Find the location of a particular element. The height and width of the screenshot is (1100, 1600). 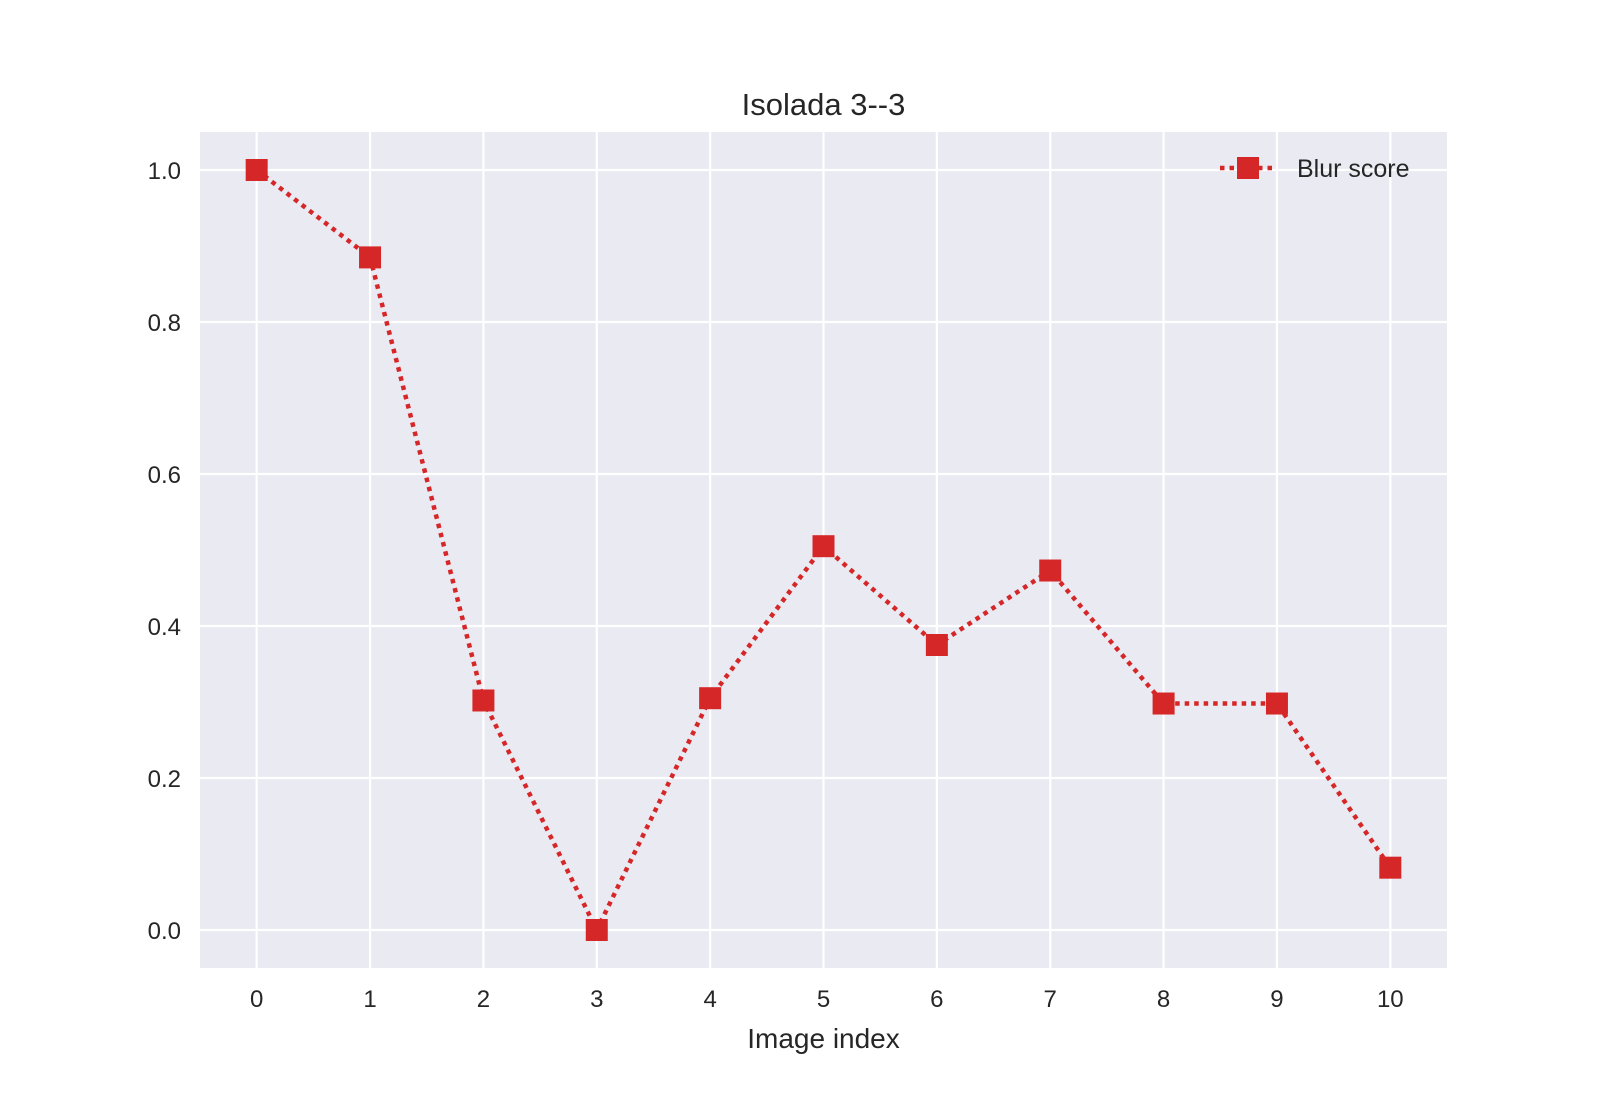

x-tick-label: 1 is located at coordinates (369, 999).